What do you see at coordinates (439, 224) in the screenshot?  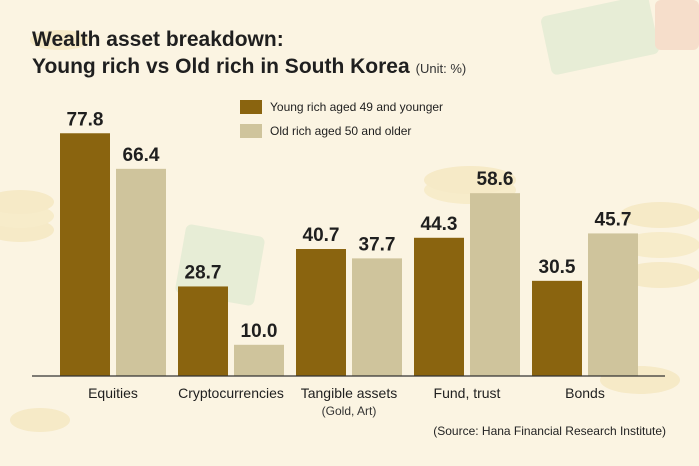 I see `data-label: 44.3` at bounding box center [439, 224].